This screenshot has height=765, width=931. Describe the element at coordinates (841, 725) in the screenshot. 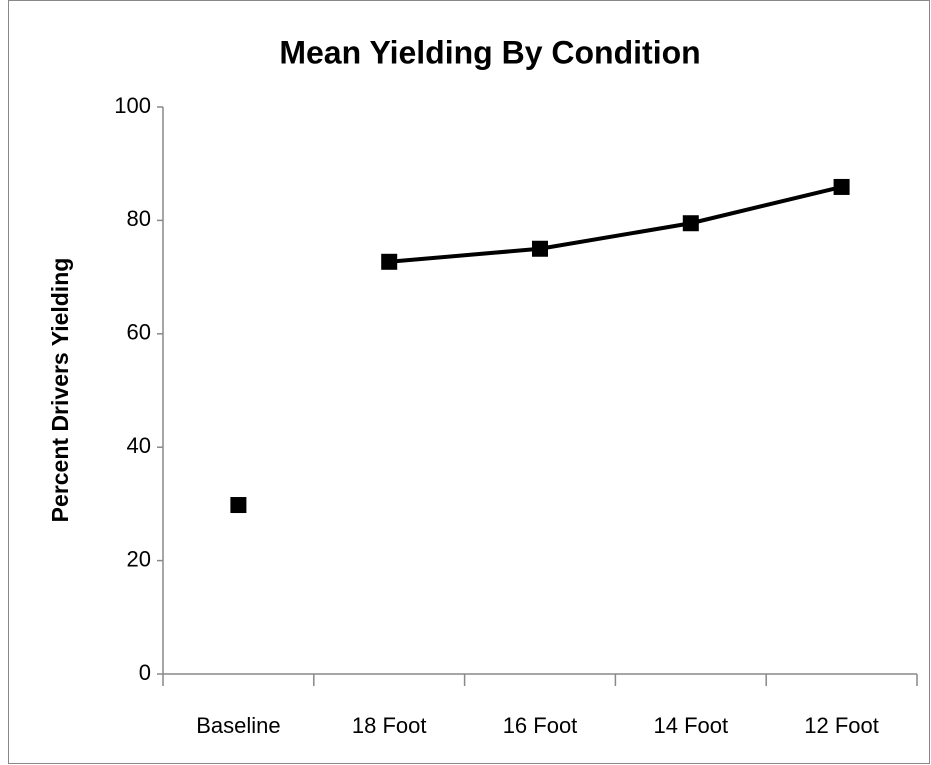

I see `x-tick-label: 12 Foot` at that location.